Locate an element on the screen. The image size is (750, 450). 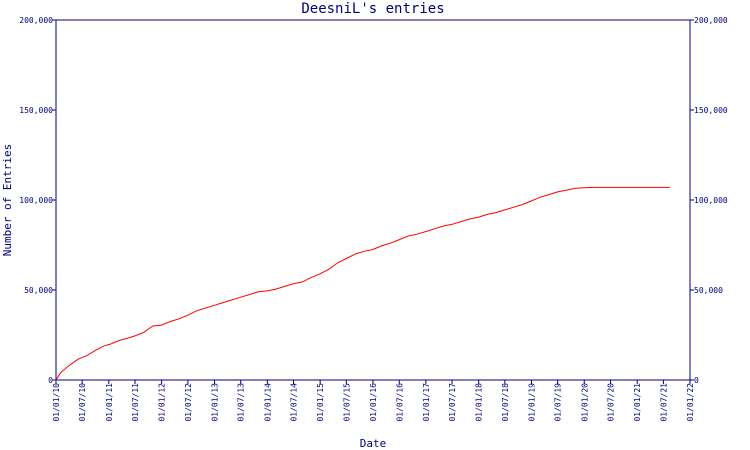
x-tick-label: 01/01/16 is located at coordinates (373, 402).